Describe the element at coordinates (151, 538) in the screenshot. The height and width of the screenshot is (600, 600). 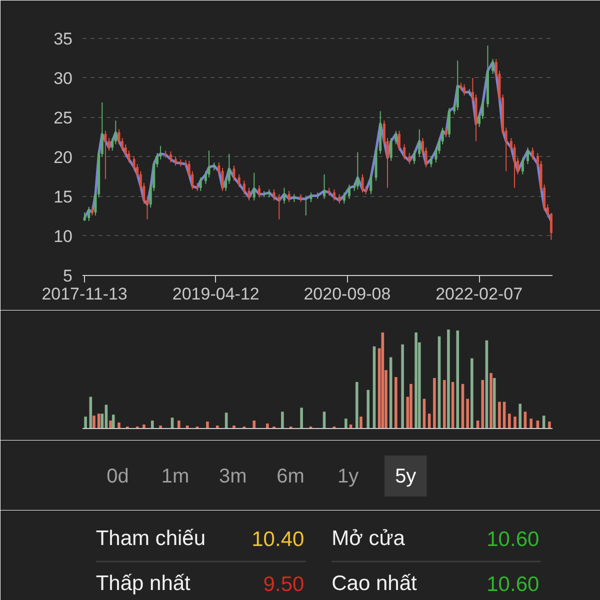
I see `text: Tham chiếu` at that location.